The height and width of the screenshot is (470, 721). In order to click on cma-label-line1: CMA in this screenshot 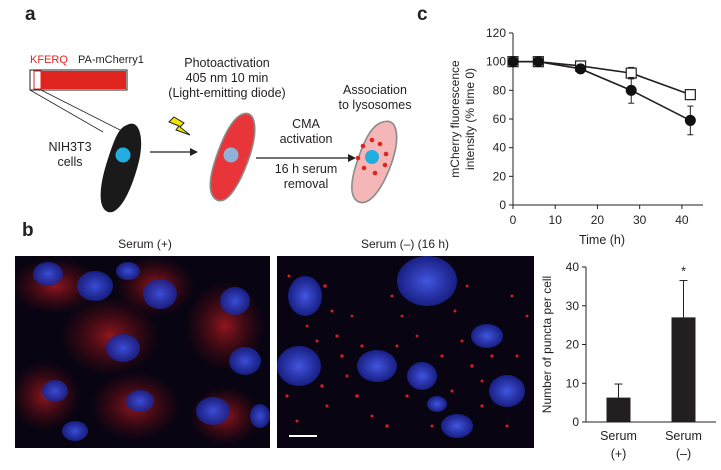, I will do `click(306, 124)`.